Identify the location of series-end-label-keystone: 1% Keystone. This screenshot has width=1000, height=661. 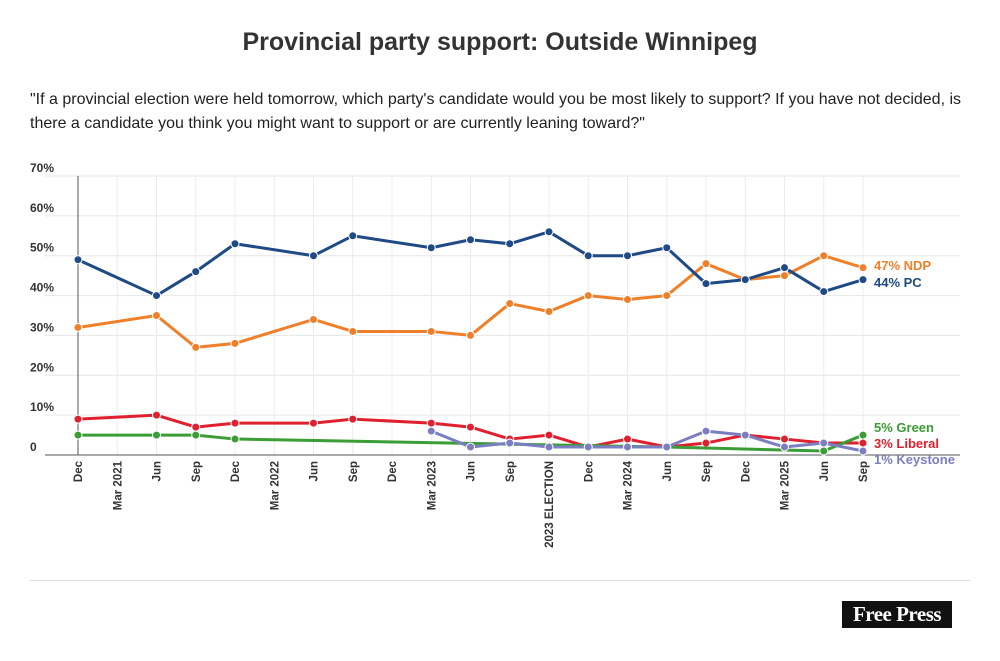
(914, 459).